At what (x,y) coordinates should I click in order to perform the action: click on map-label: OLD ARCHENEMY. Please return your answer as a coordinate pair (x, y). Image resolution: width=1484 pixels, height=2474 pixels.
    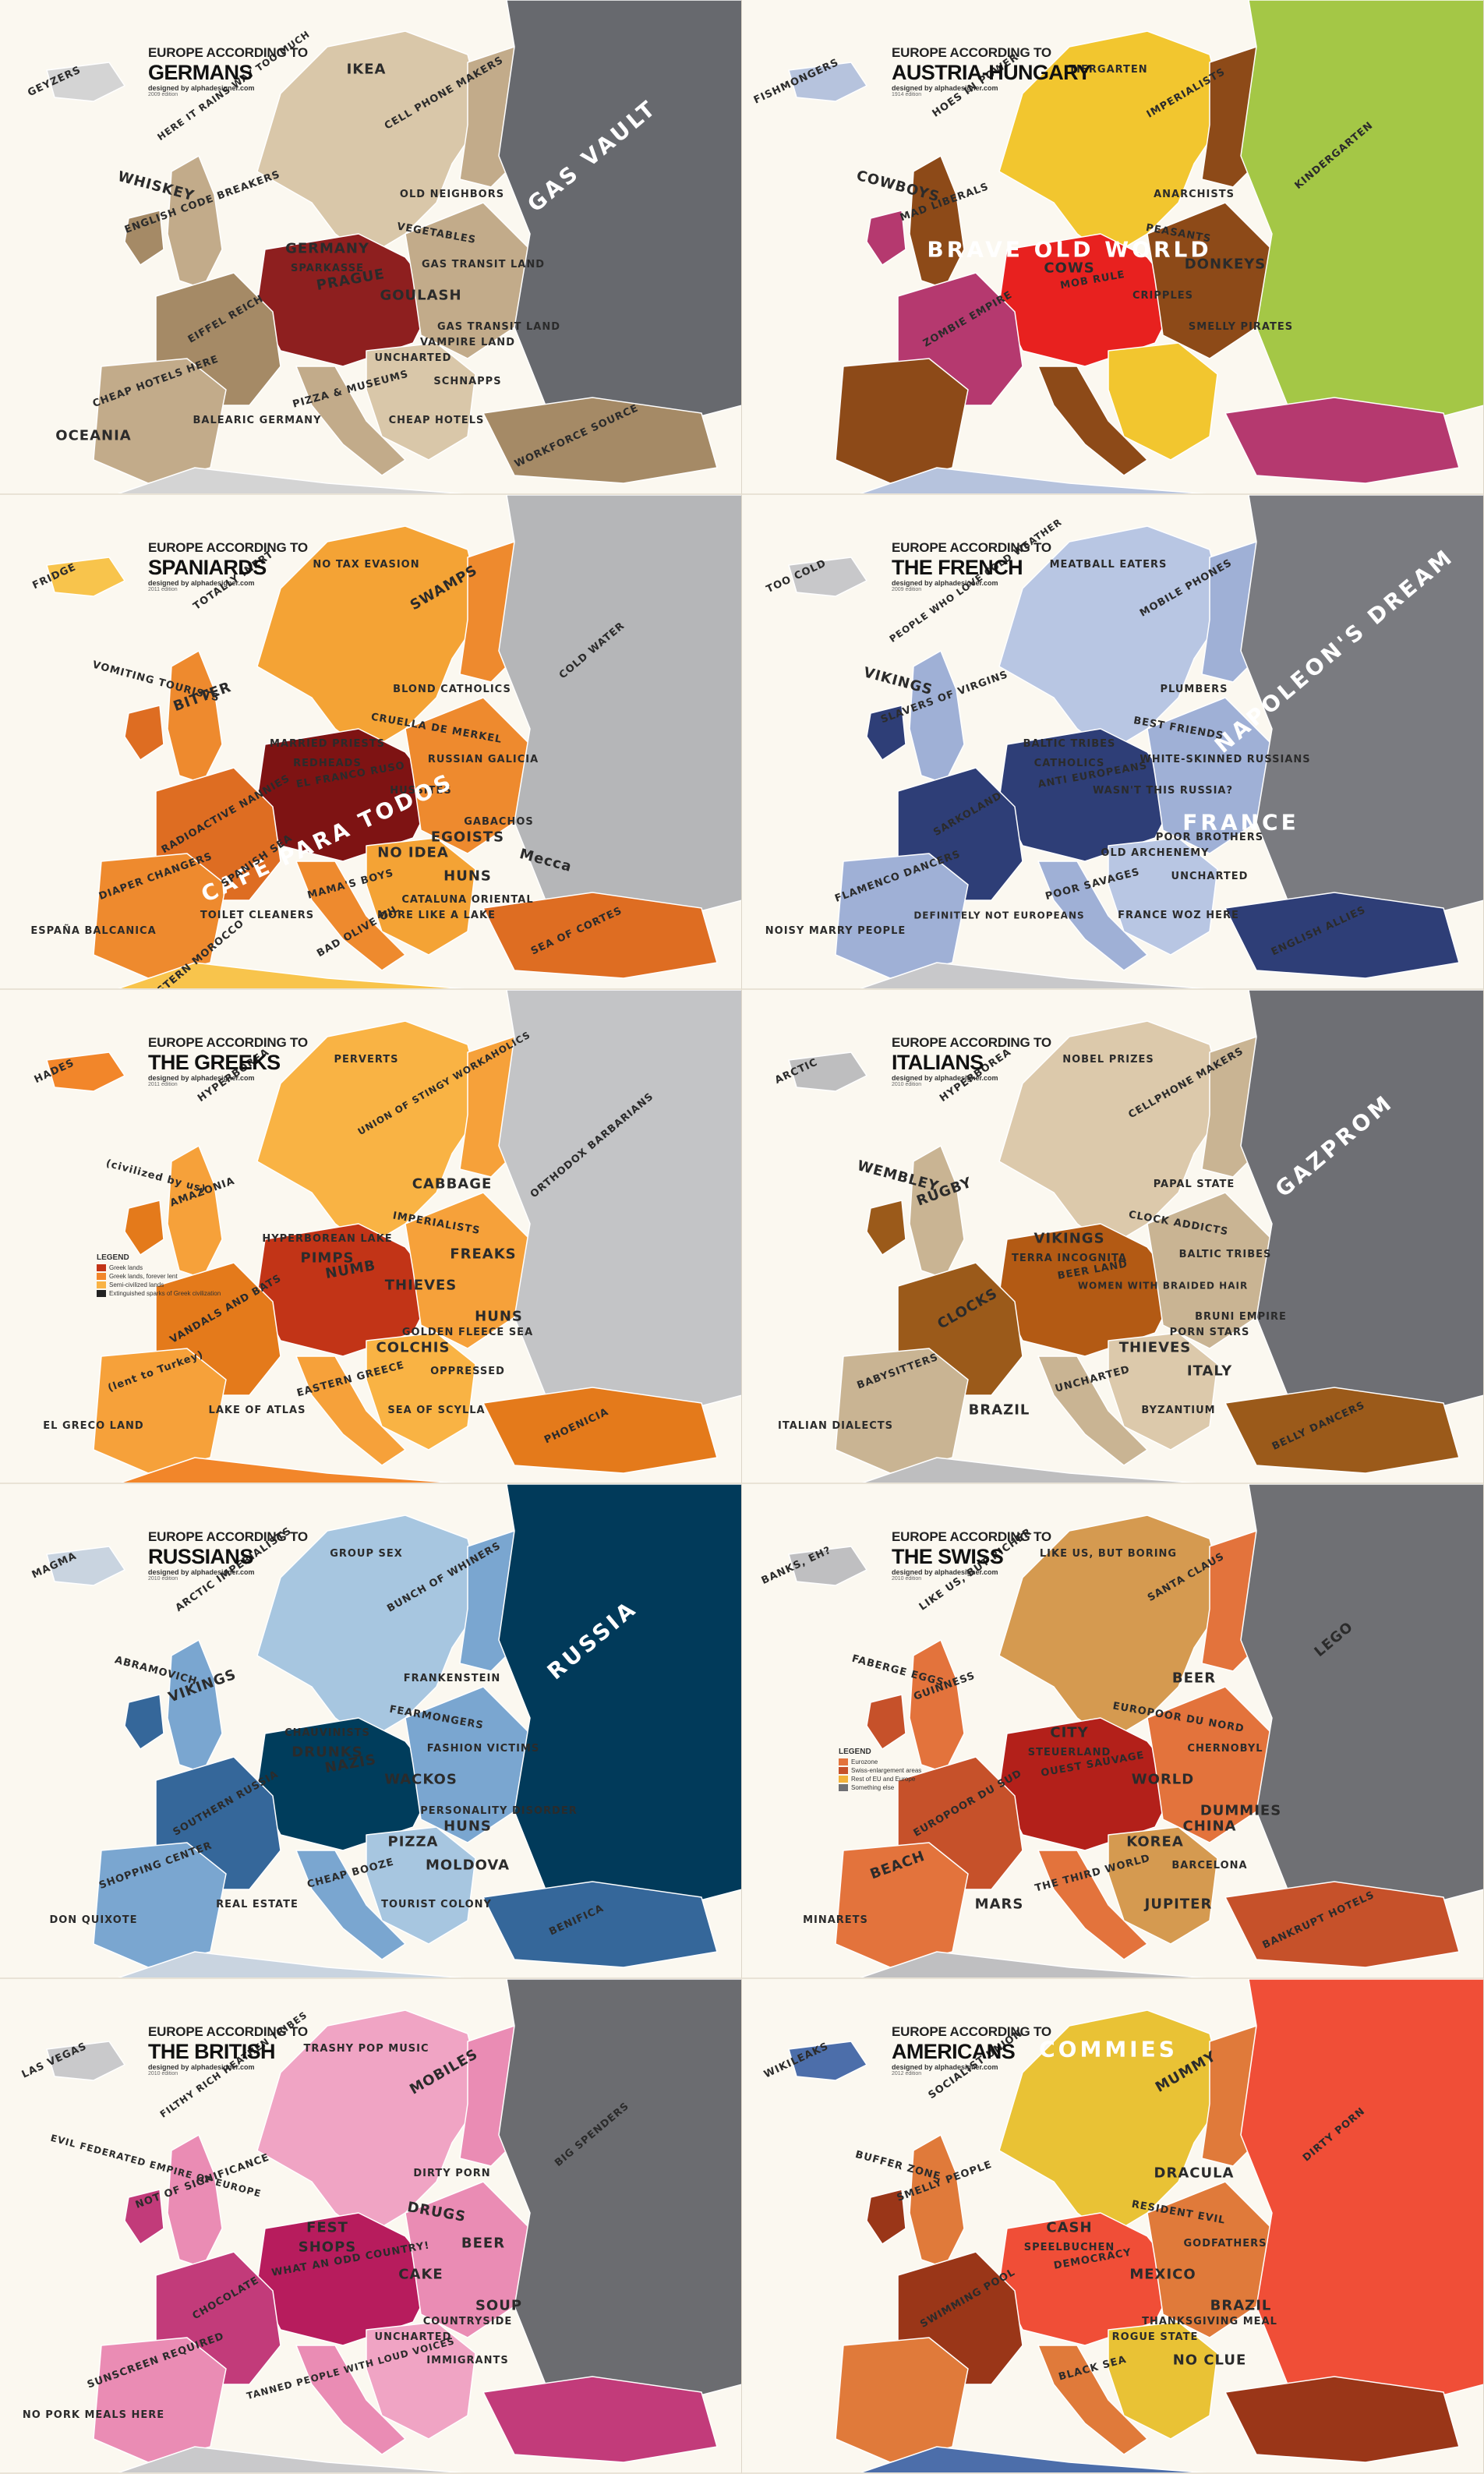
    Looking at the image, I should click on (1155, 852).